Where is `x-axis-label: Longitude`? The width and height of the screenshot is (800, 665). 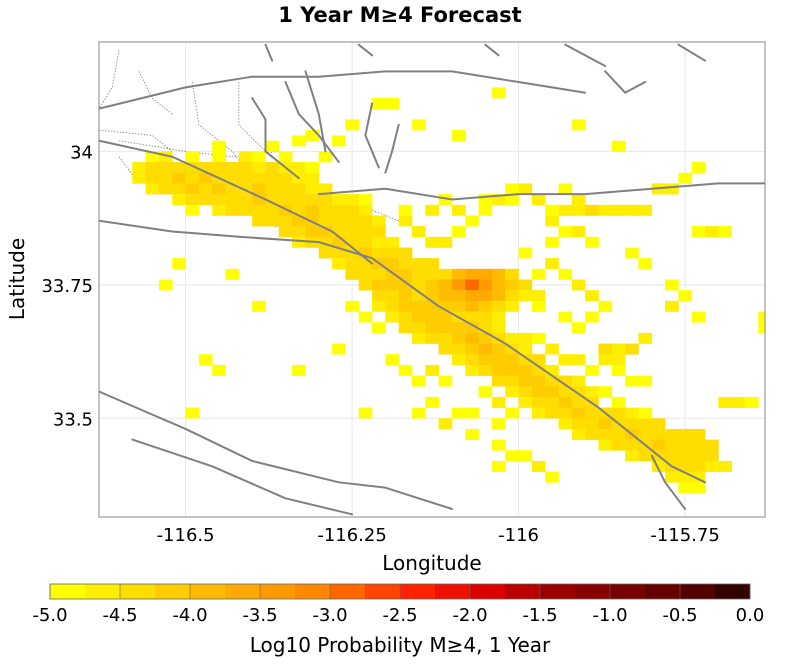
x-axis-label: Longitude is located at coordinates (431, 563).